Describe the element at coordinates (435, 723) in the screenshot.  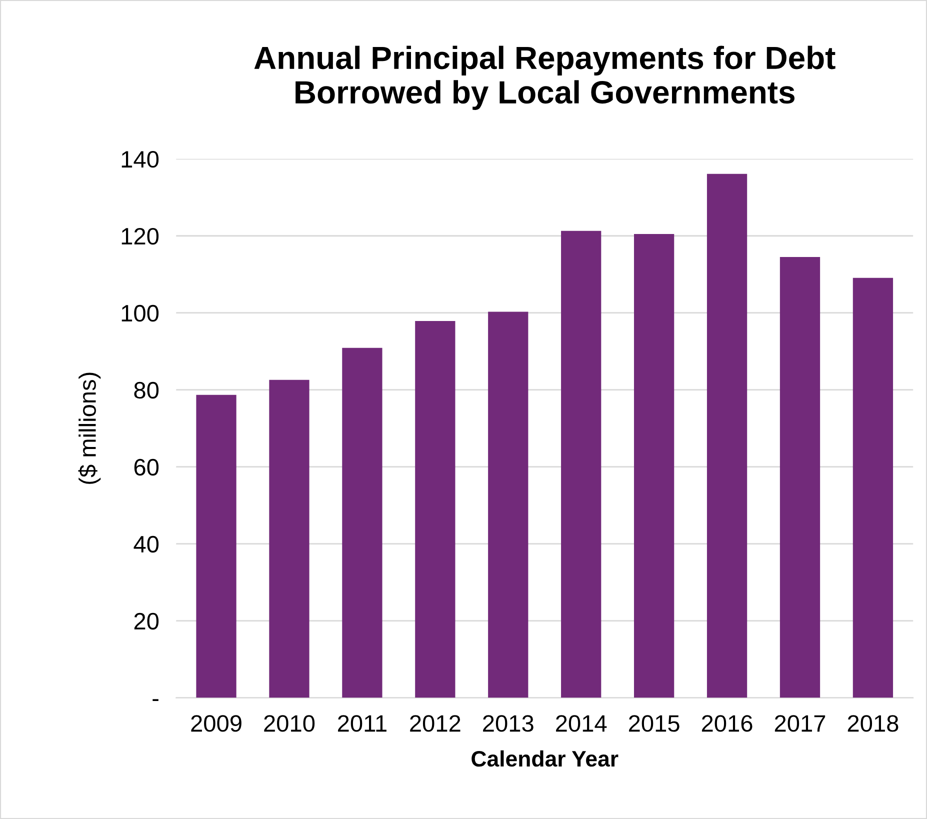
I see `x-tick-label: 2012` at that location.